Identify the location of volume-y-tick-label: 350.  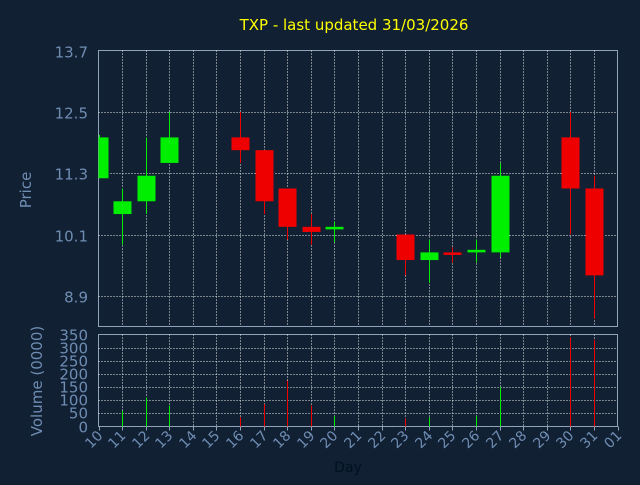
(73, 336).